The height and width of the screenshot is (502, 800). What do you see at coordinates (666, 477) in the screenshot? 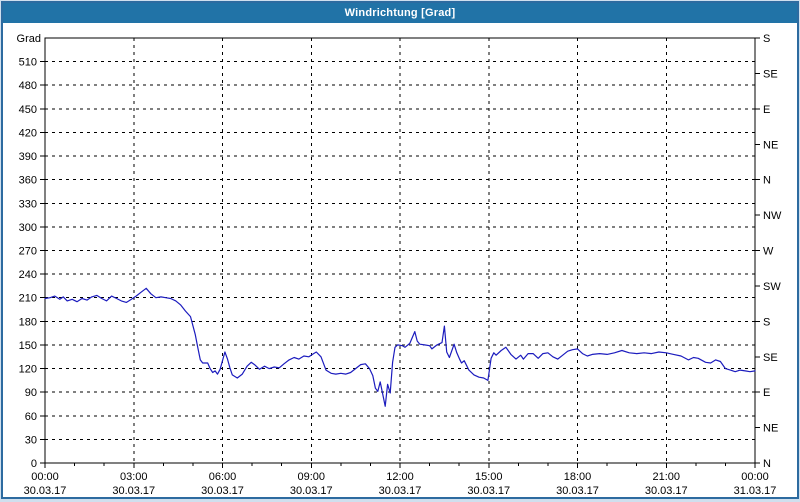
I see `x-time-label: 21:00` at bounding box center [666, 477].